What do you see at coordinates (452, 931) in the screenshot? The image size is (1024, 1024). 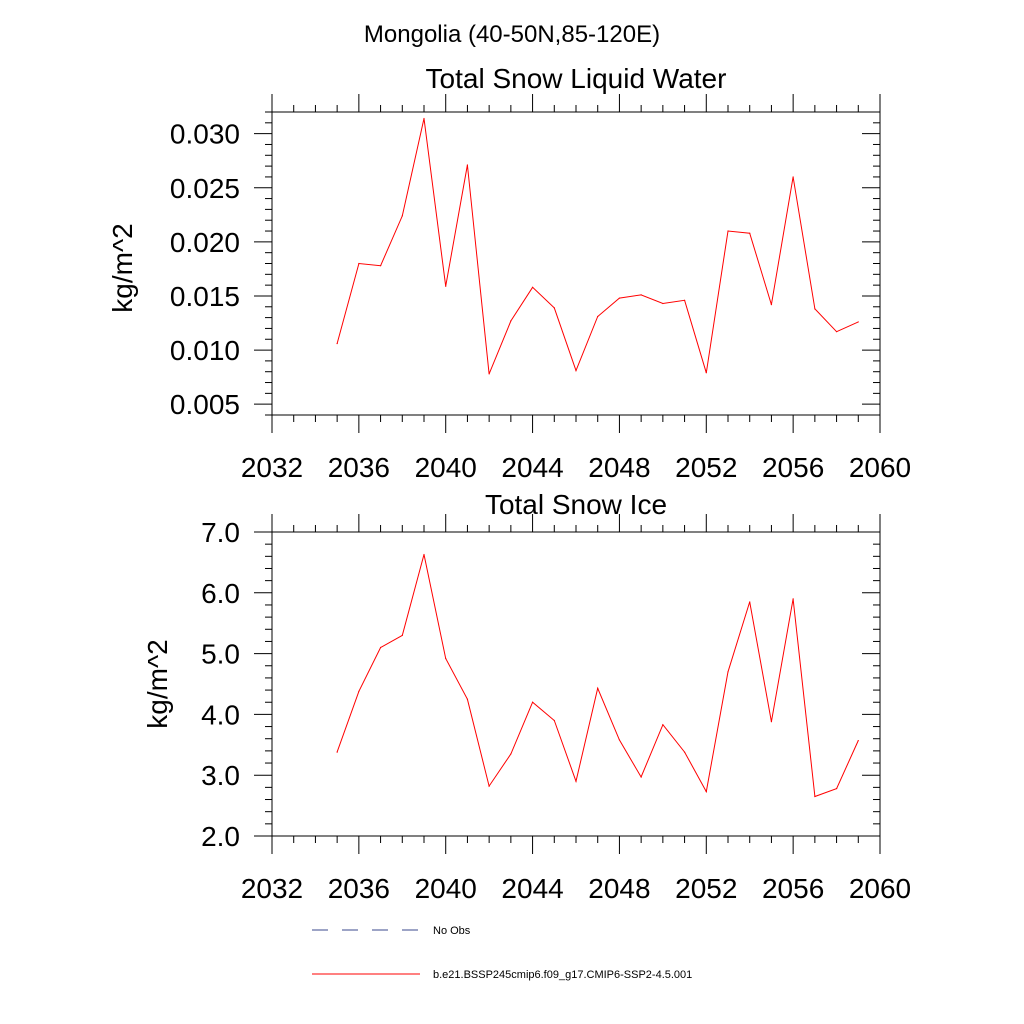 I see `legend-label-no-obs: No Obs` at bounding box center [452, 931].